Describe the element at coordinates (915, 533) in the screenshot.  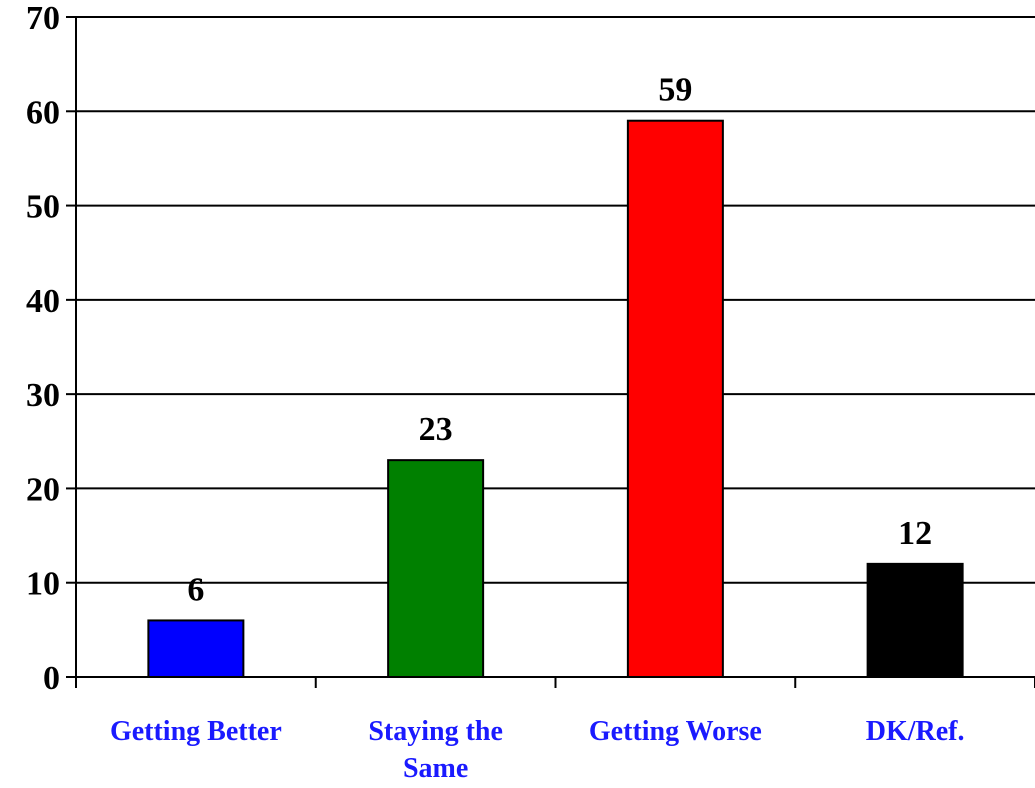
I see `data-label: 12` at that location.